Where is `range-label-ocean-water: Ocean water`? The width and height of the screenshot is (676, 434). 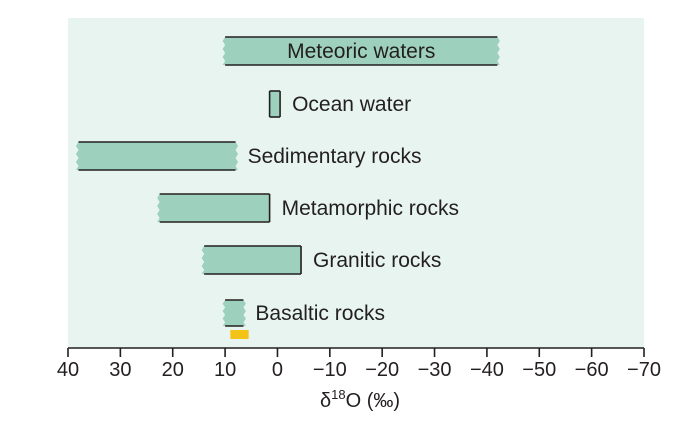 range-label-ocean-water: Ocean water is located at coordinates (351, 104).